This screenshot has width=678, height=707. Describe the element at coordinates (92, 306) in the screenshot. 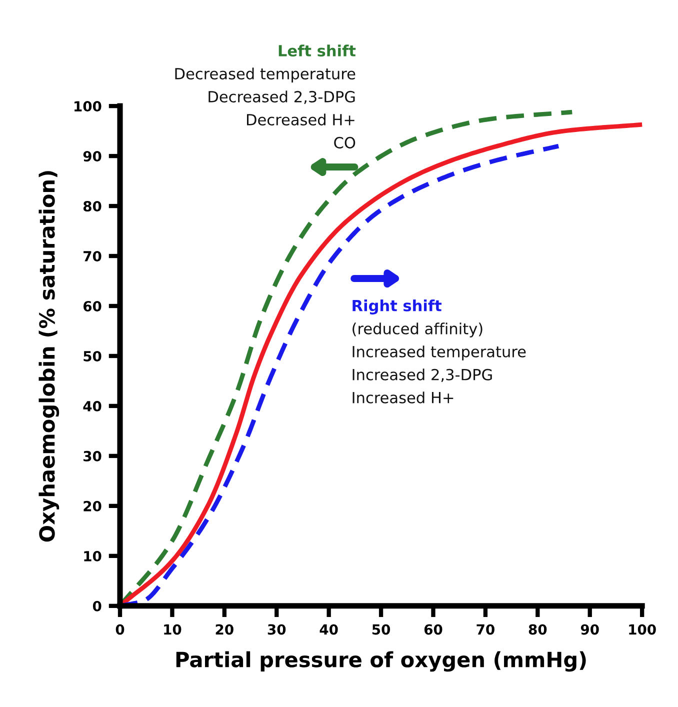

I see `y-tick-label: 60` at that location.